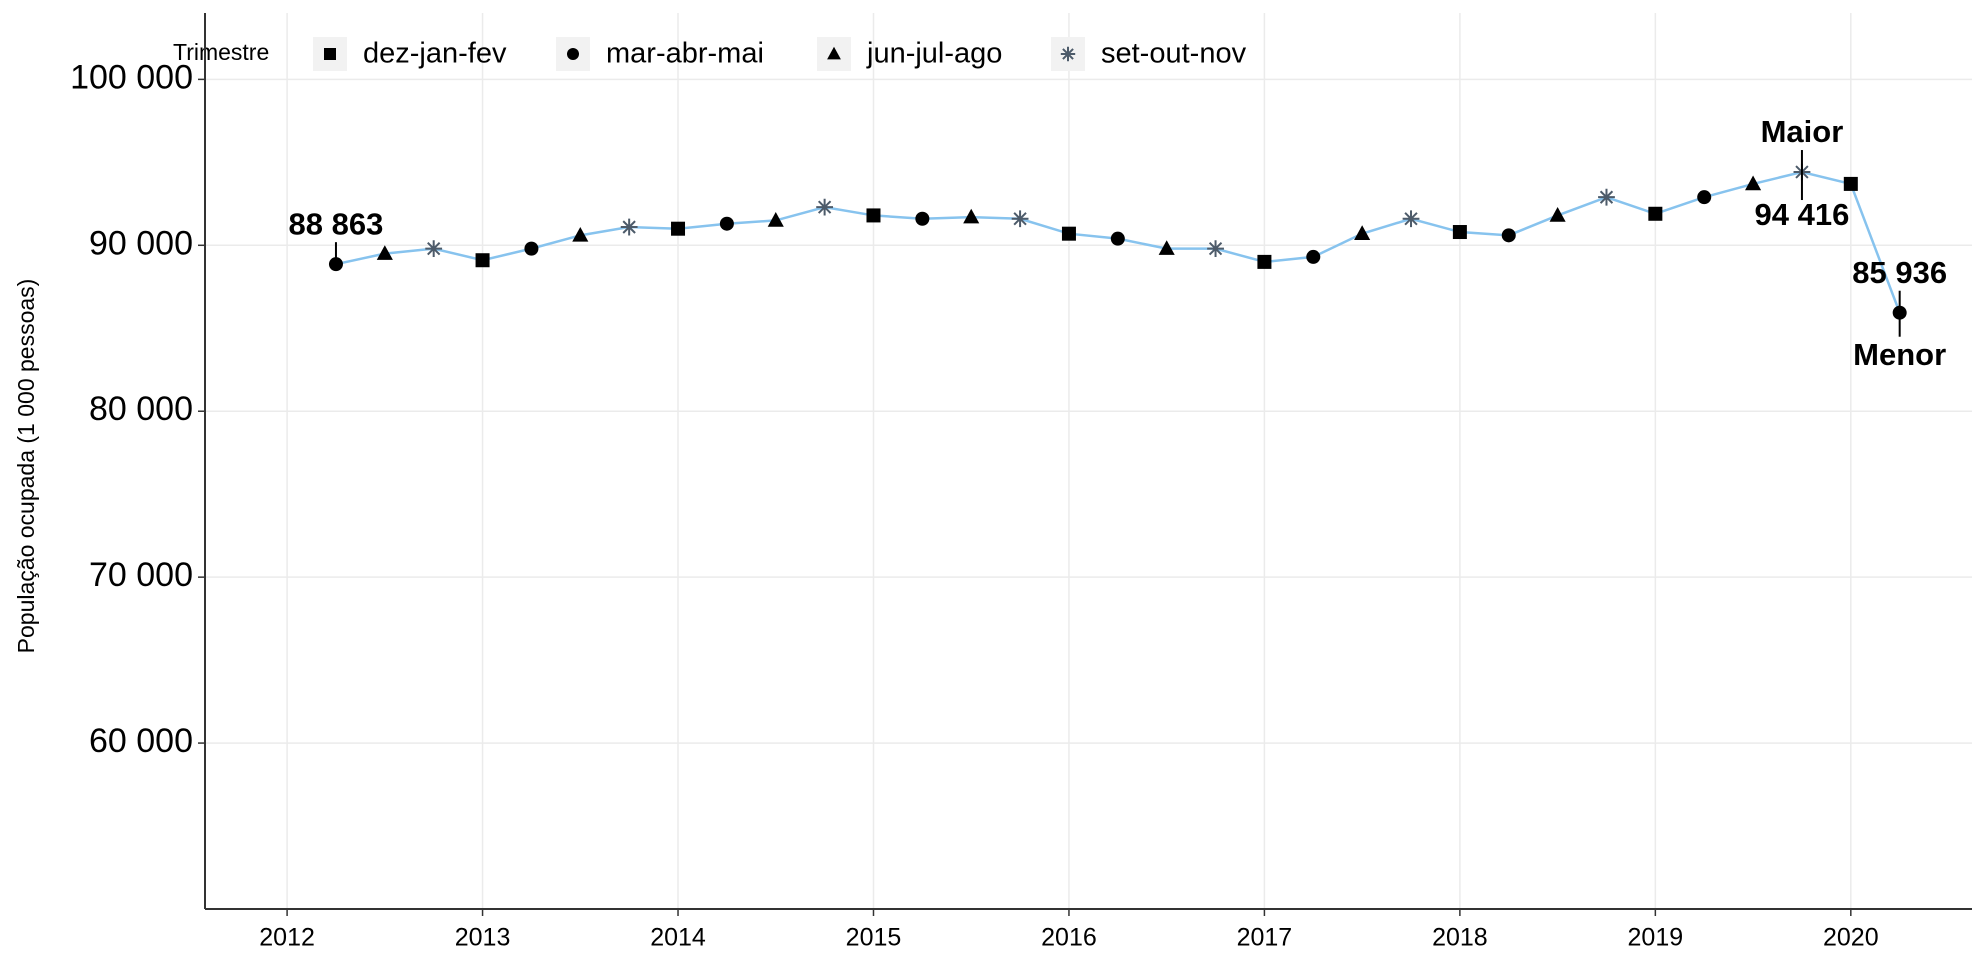 Image resolution: width=1975 pixels, height=955 pixels. I want to click on x-tick-label: 2015, so click(874, 938).